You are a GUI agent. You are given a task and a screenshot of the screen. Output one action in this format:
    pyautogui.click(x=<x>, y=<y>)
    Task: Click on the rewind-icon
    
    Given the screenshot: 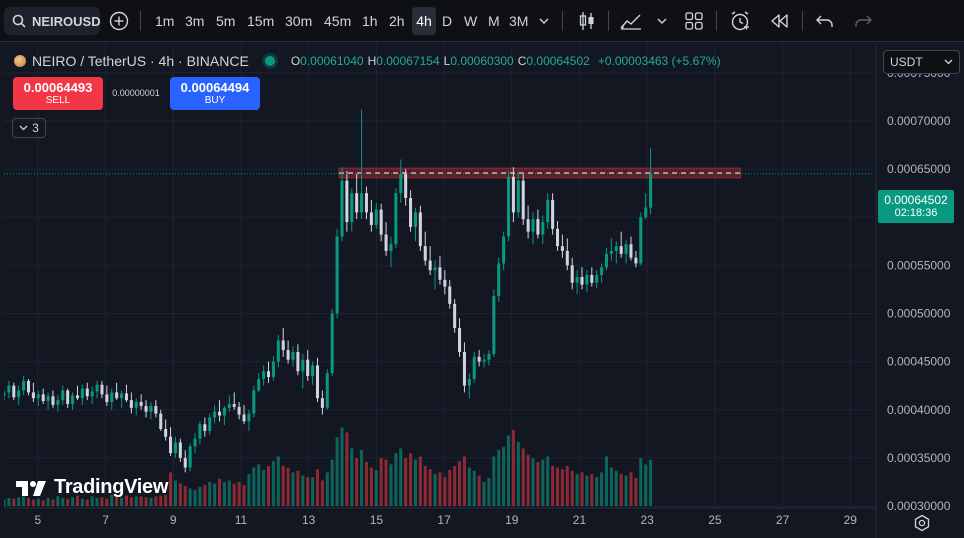 What is the action you would take?
    pyautogui.click(x=779, y=21)
    